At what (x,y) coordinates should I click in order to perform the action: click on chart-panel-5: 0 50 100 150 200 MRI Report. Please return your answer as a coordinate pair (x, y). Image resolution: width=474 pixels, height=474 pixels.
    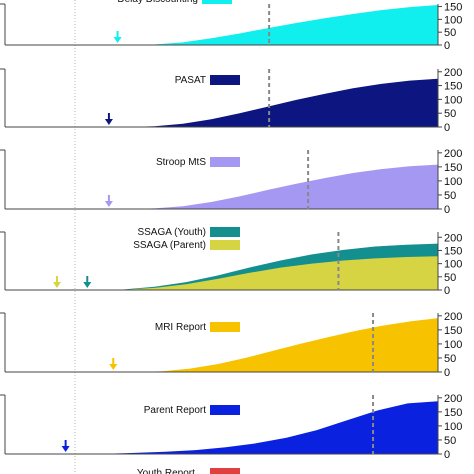
    Looking at the image, I should click on (231, 345).